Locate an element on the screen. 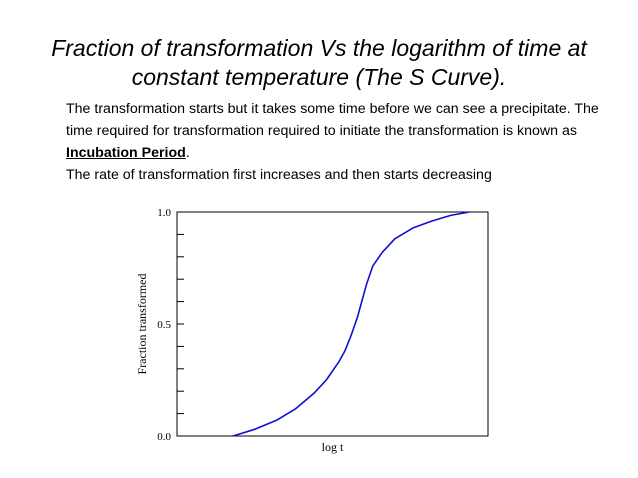  y-tick-label: 1.0 is located at coordinates (164, 213).